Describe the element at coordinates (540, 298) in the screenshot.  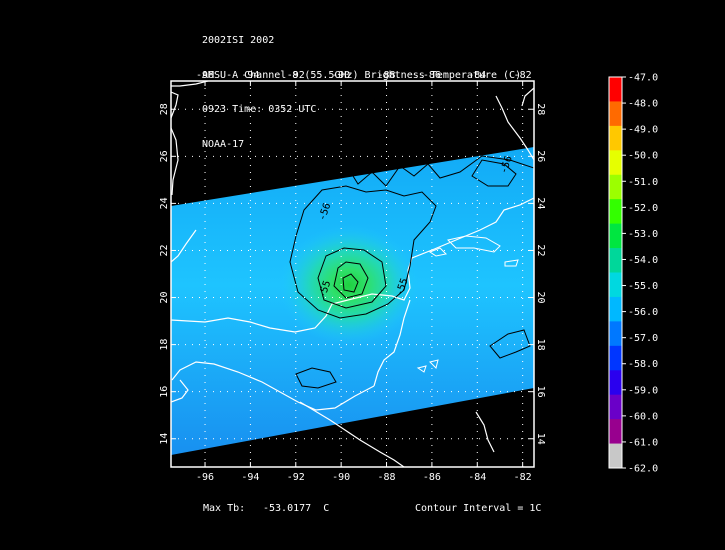
I see `lat-tick-label-right: 20` at that location.